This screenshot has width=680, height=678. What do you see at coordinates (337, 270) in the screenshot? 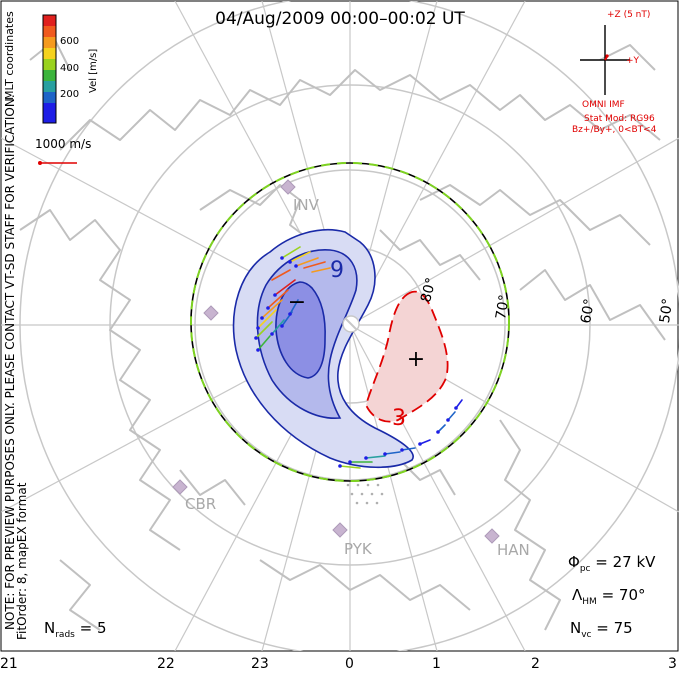
I see `contour-label-negative: 9` at bounding box center [337, 270].